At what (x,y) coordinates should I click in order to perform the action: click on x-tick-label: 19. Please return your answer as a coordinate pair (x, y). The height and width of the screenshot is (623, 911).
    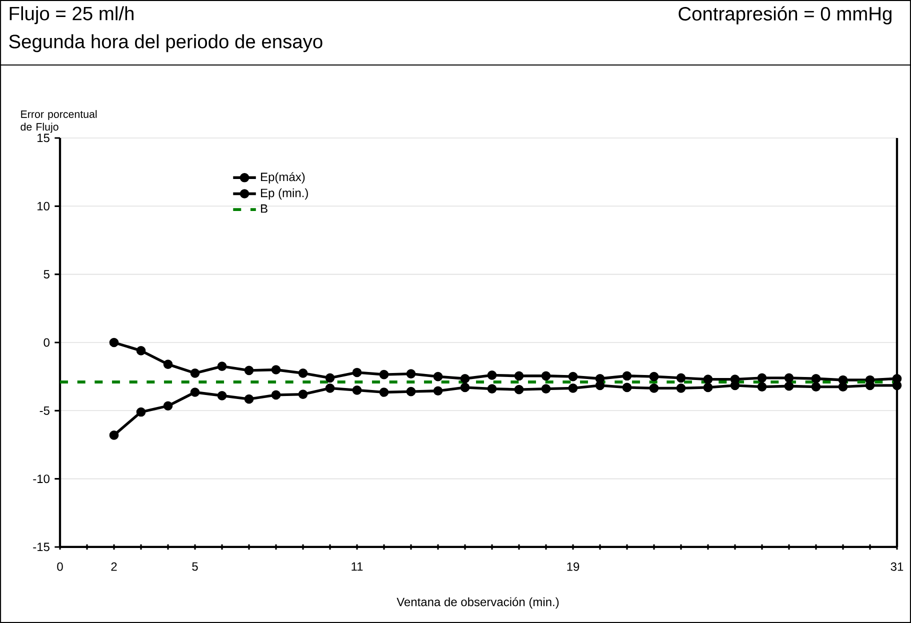
    Looking at the image, I should click on (573, 566).